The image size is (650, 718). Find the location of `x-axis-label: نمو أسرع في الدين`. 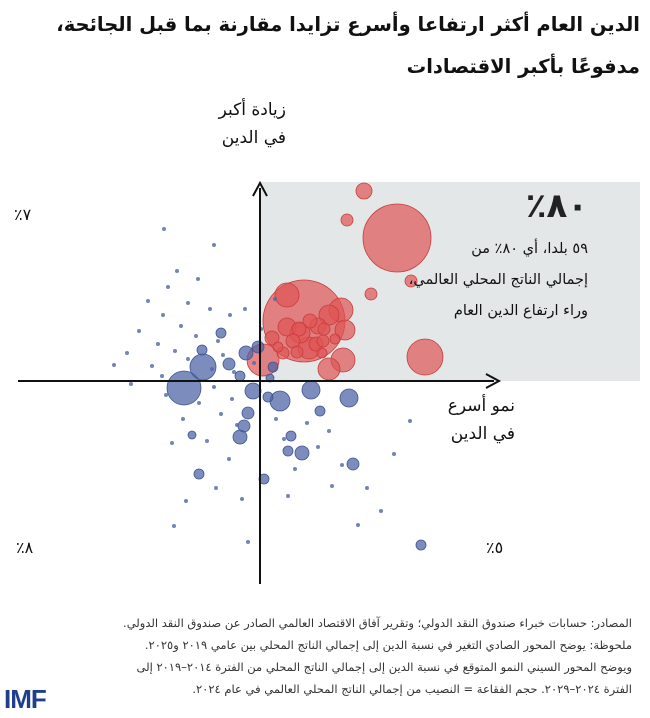

x-axis-label: نمو أسرع في الدين is located at coordinates (481, 420).